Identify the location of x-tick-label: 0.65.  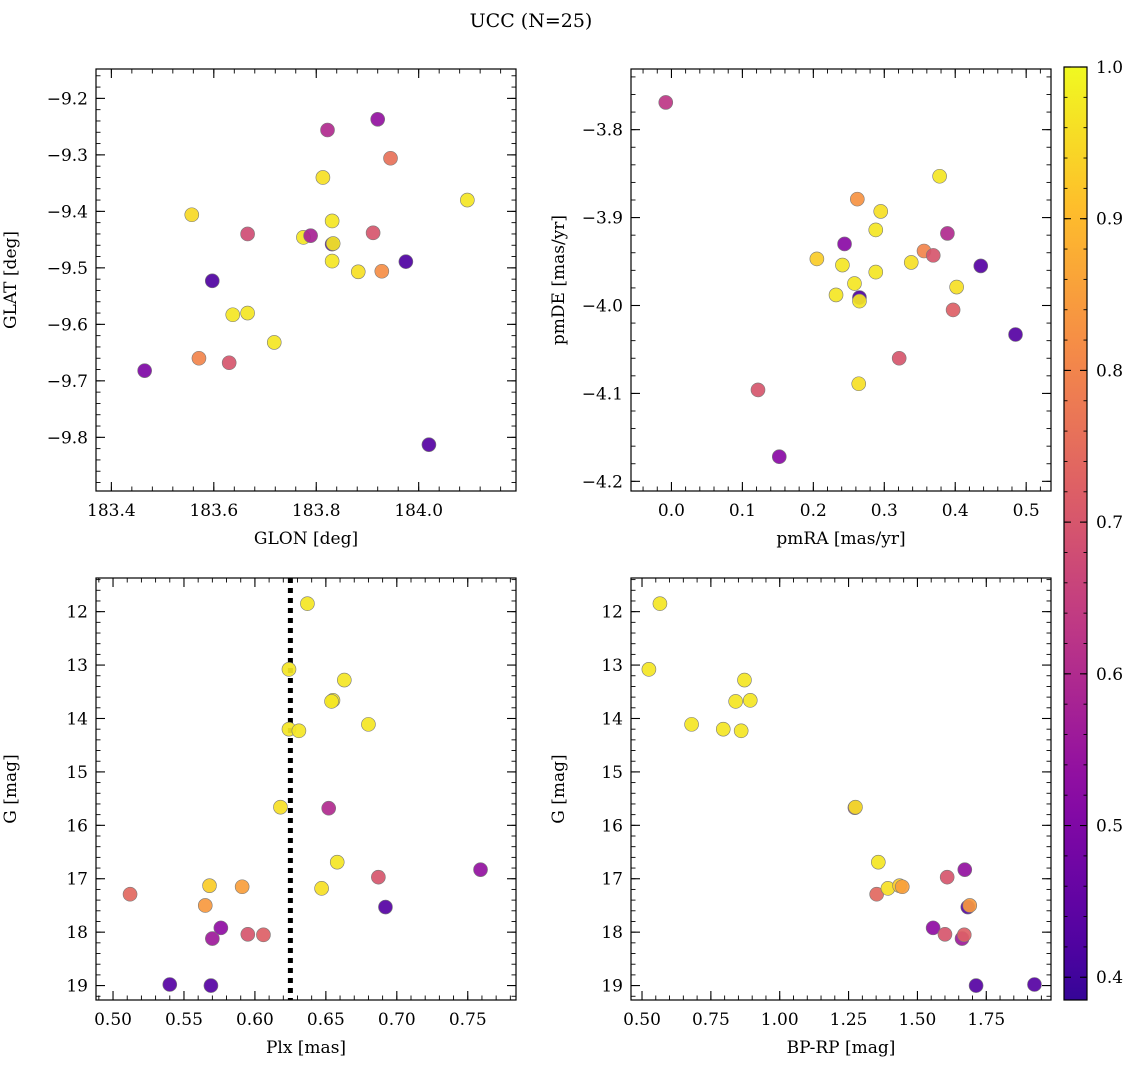
(326, 1020).